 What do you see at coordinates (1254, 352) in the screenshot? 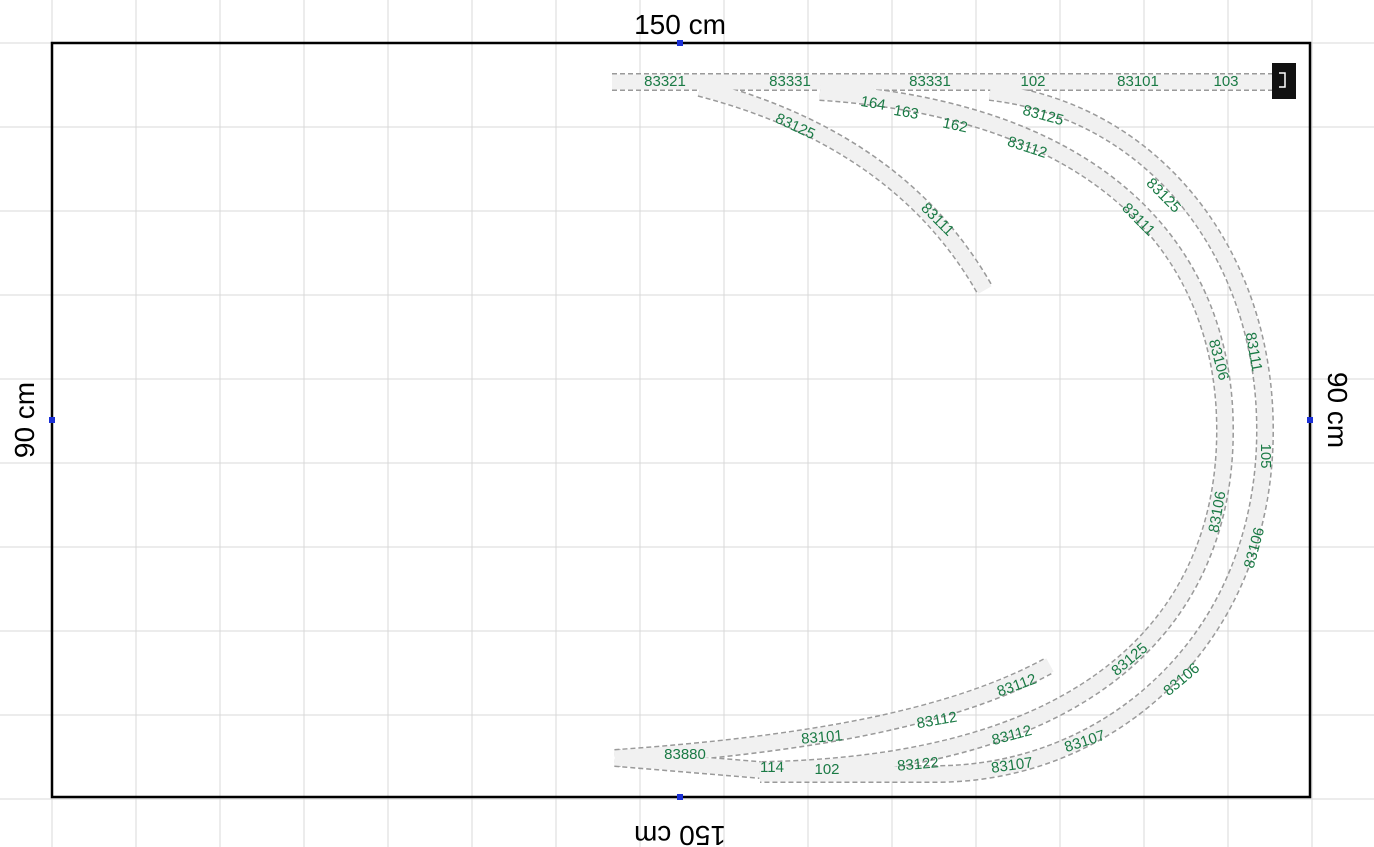
I see `track-label: 83111` at bounding box center [1254, 352].